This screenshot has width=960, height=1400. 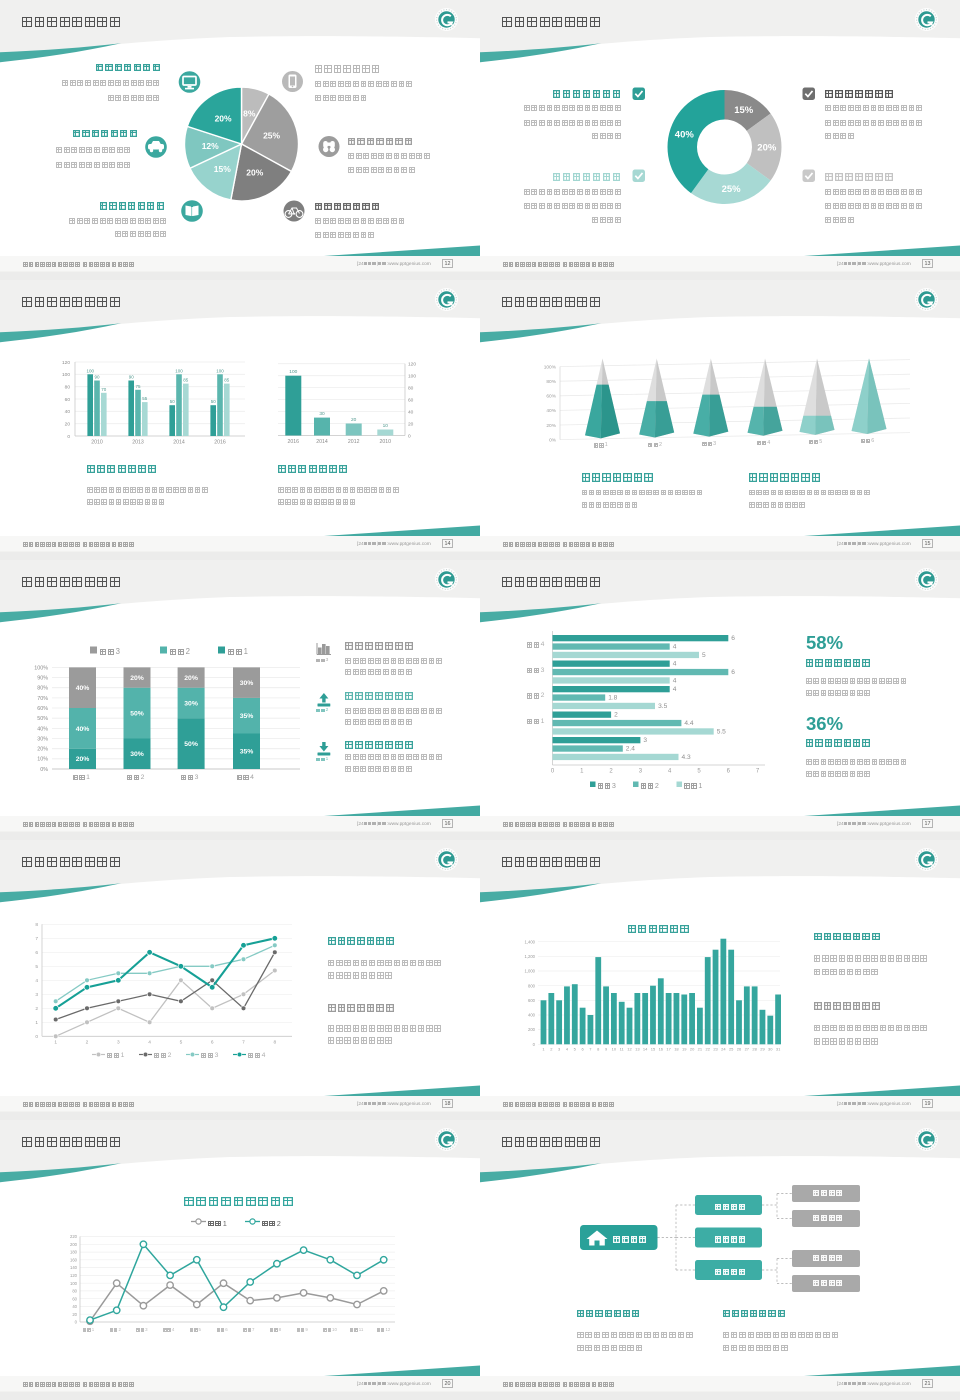 I want to click on svg-text: 220, so click(x=74, y=1236).